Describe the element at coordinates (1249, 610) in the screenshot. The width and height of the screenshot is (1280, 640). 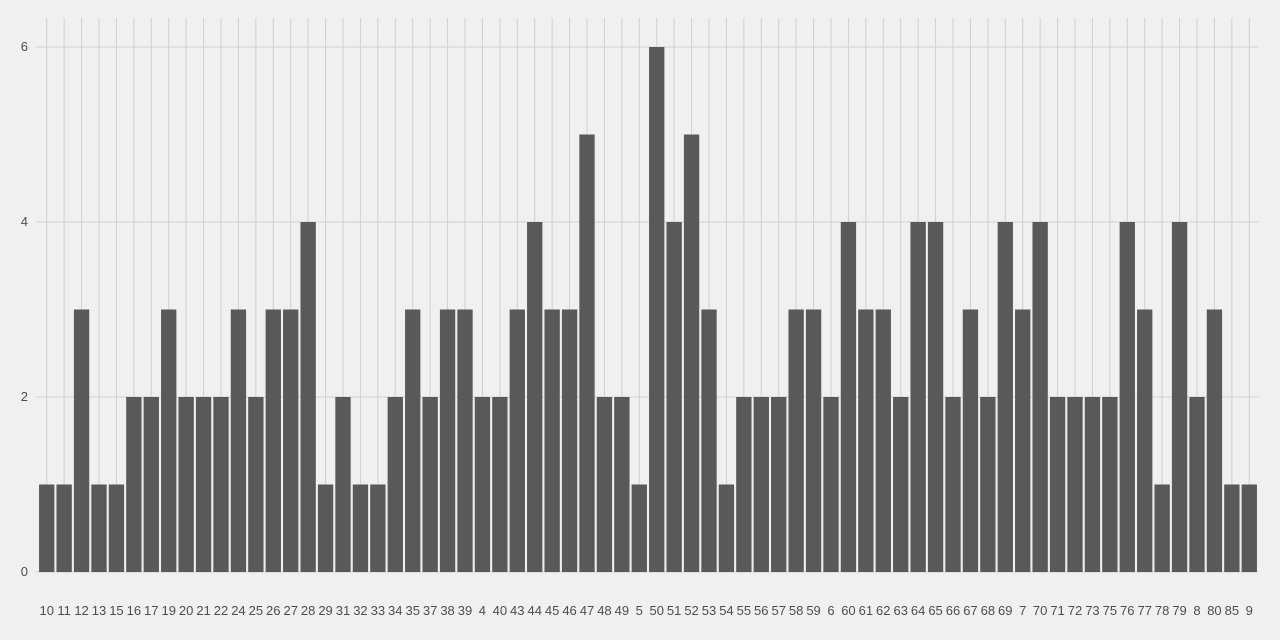
I see `x-tick-label: 9` at that location.